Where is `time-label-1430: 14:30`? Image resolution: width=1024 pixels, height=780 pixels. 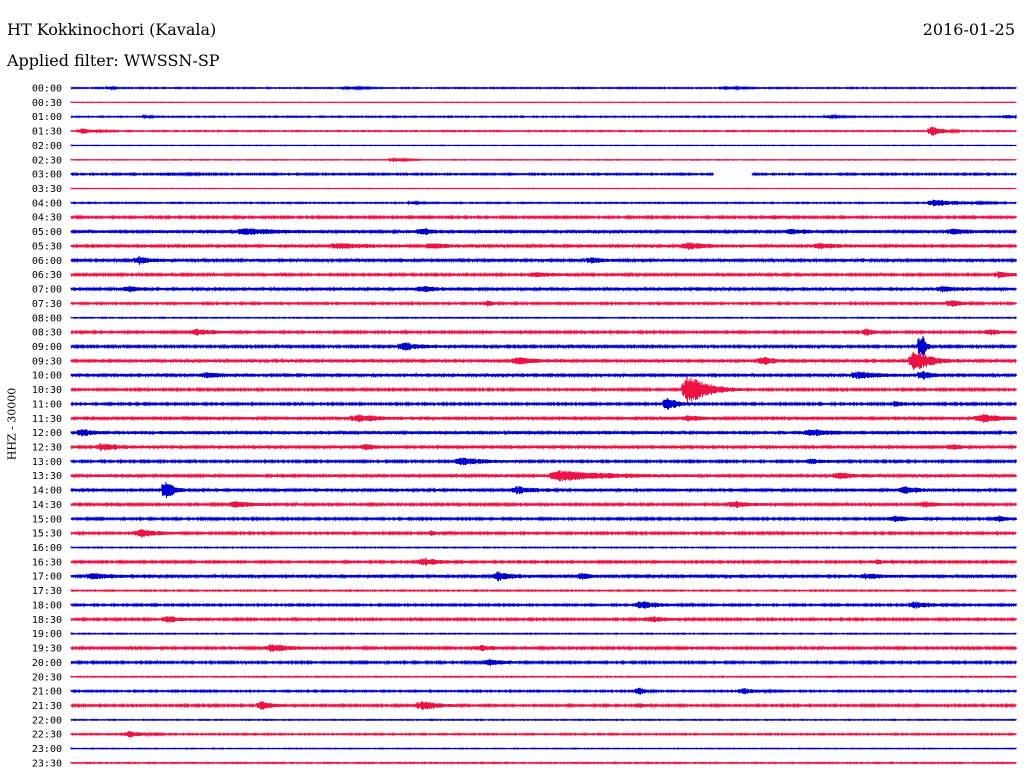 time-label-1430: 14:30 is located at coordinates (47, 505).